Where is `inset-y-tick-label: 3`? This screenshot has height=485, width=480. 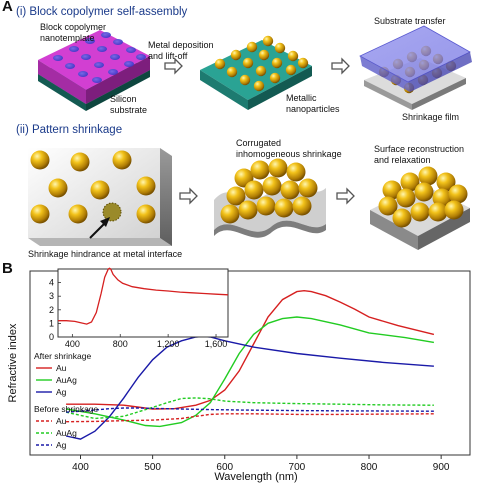
inset-y-tick-label: 3 is located at coordinates (51, 296).